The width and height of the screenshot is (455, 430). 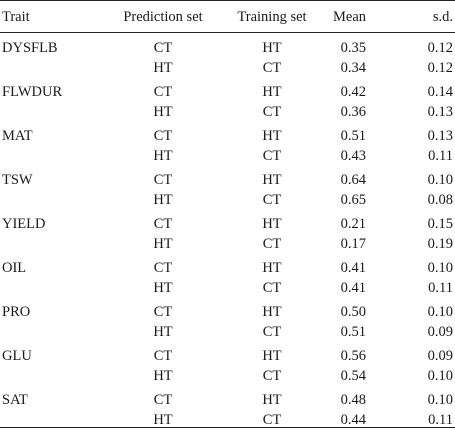 I want to click on header-prediction-set: Prediction set, so click(x=163, y=17).